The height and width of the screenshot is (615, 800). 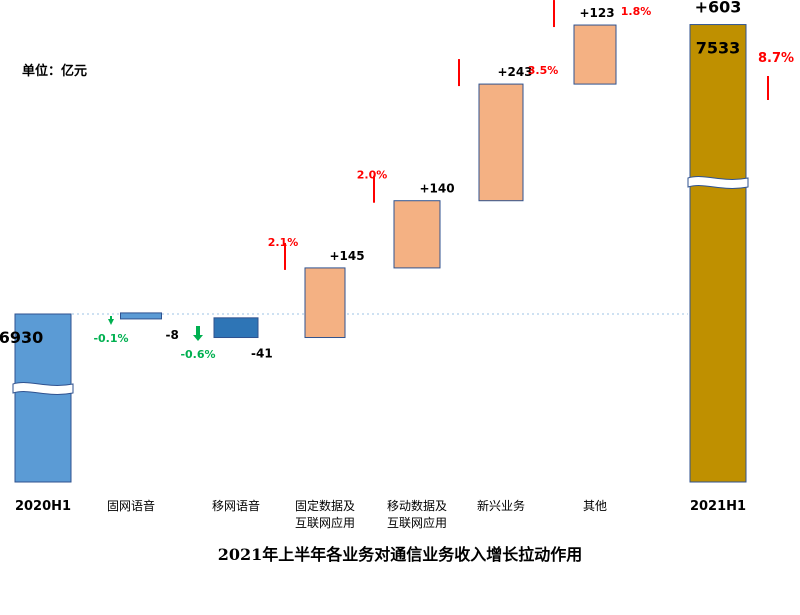 What do you see at coordinates (436, 189) in the screenshot?
I see `value-label-4: +140` at bounding box center [436, 189].